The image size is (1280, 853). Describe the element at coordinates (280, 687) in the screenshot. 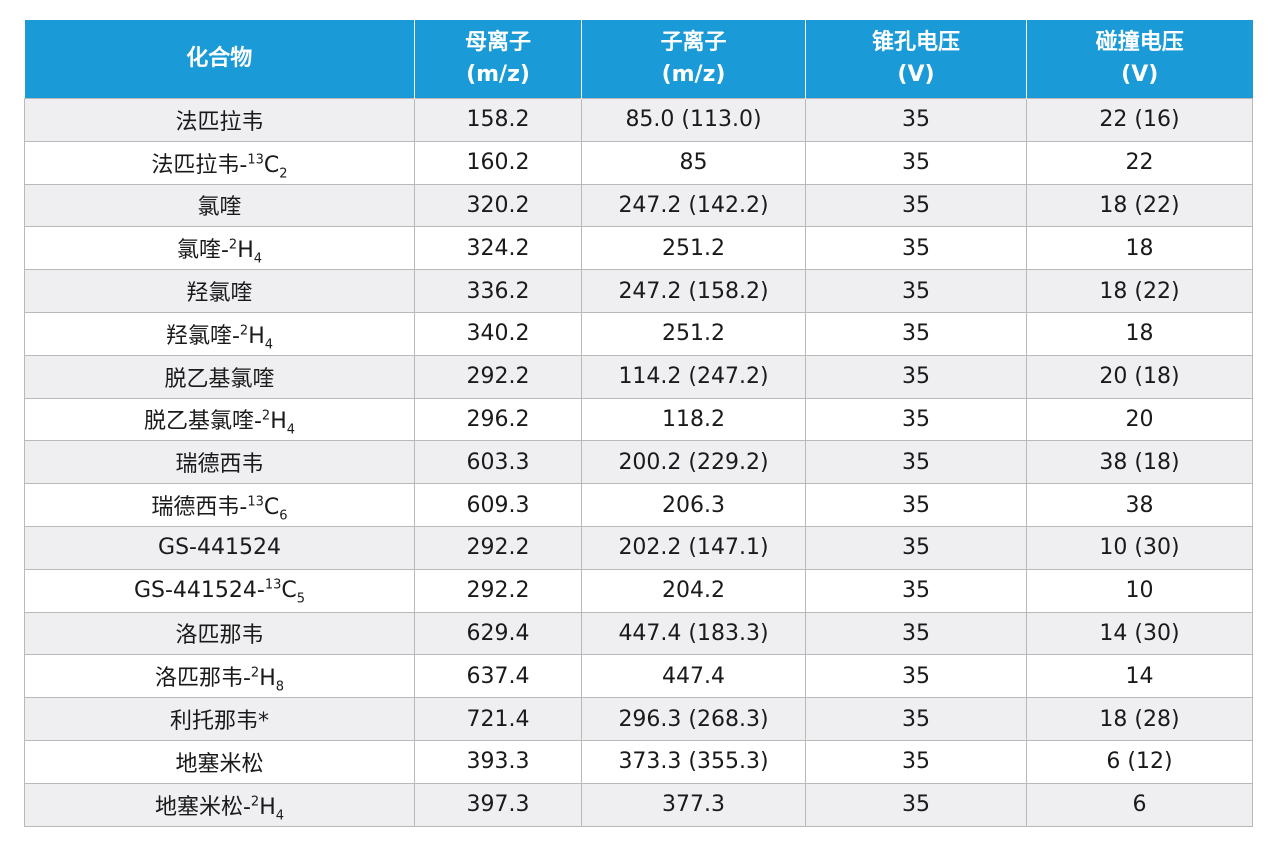

I see `isotope-count: 8` at that location.